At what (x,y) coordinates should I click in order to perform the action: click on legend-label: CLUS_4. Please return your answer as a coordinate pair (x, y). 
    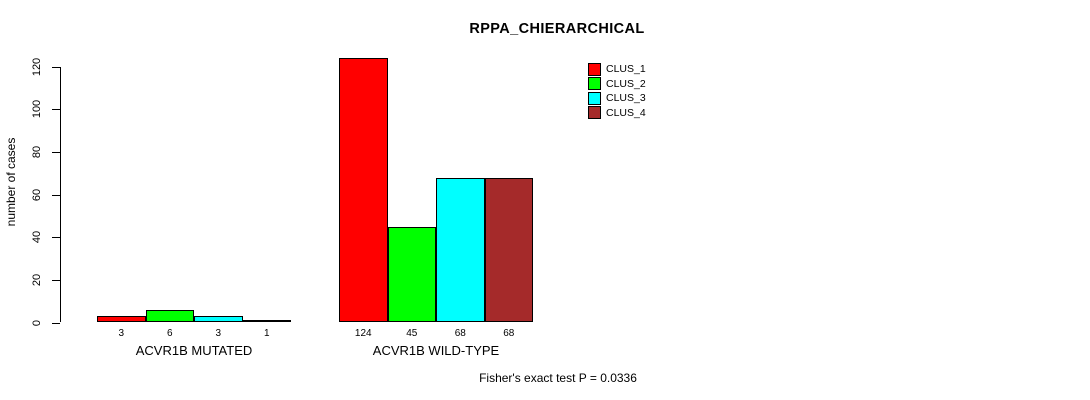
    Looking at the image, I should click on (626, 112).